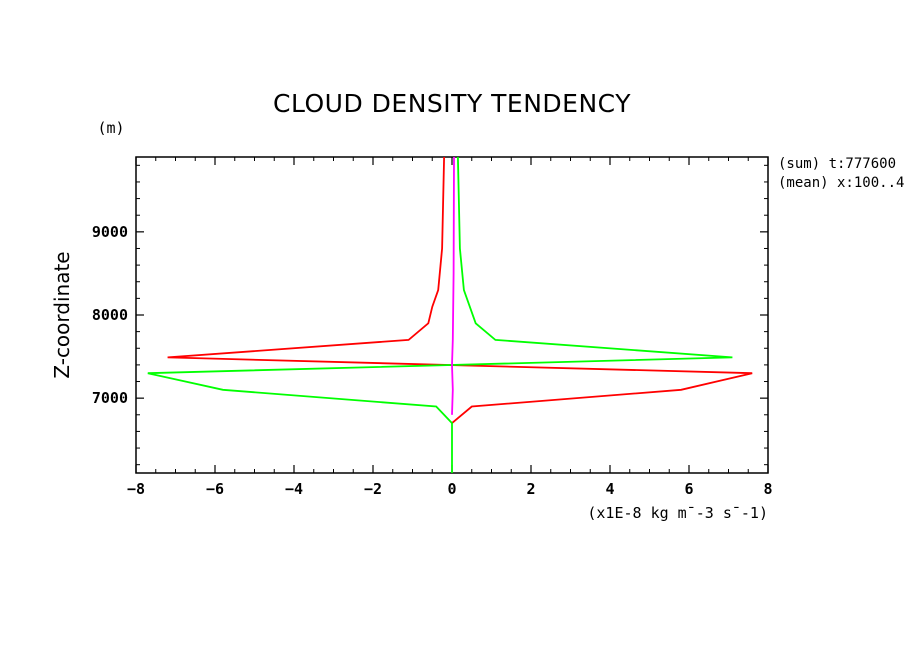 The image size is (904, 659). I want to click on x-tick-label: −2, so click(373, 489).